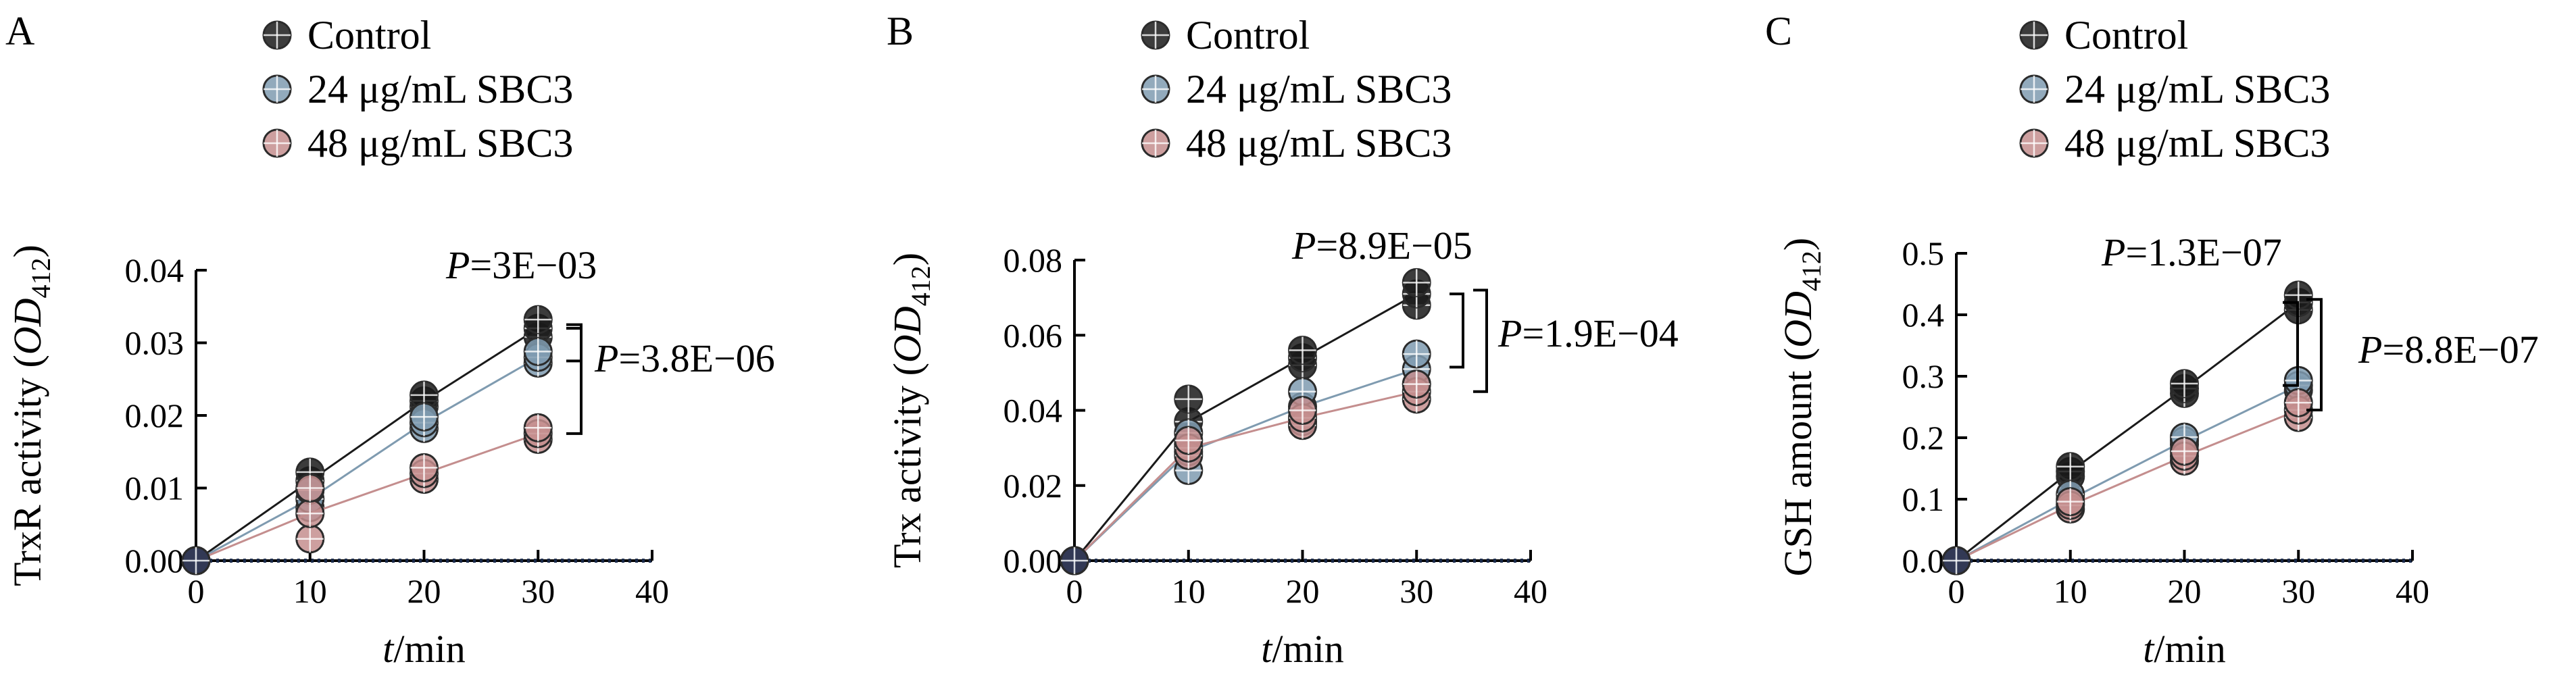  What do you see at coordinates (900, 31) in the screenshot?
I see `panel-letter: B` at bounding box center [900, 31].